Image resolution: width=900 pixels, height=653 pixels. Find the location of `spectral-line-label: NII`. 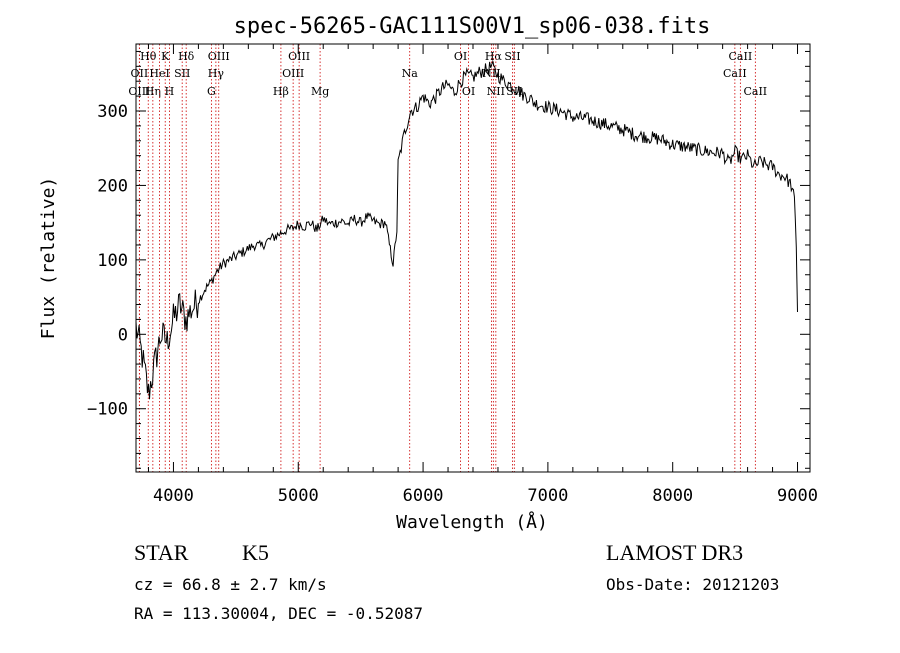

spectral-line-label: NII is located at coordinates (496, 91).